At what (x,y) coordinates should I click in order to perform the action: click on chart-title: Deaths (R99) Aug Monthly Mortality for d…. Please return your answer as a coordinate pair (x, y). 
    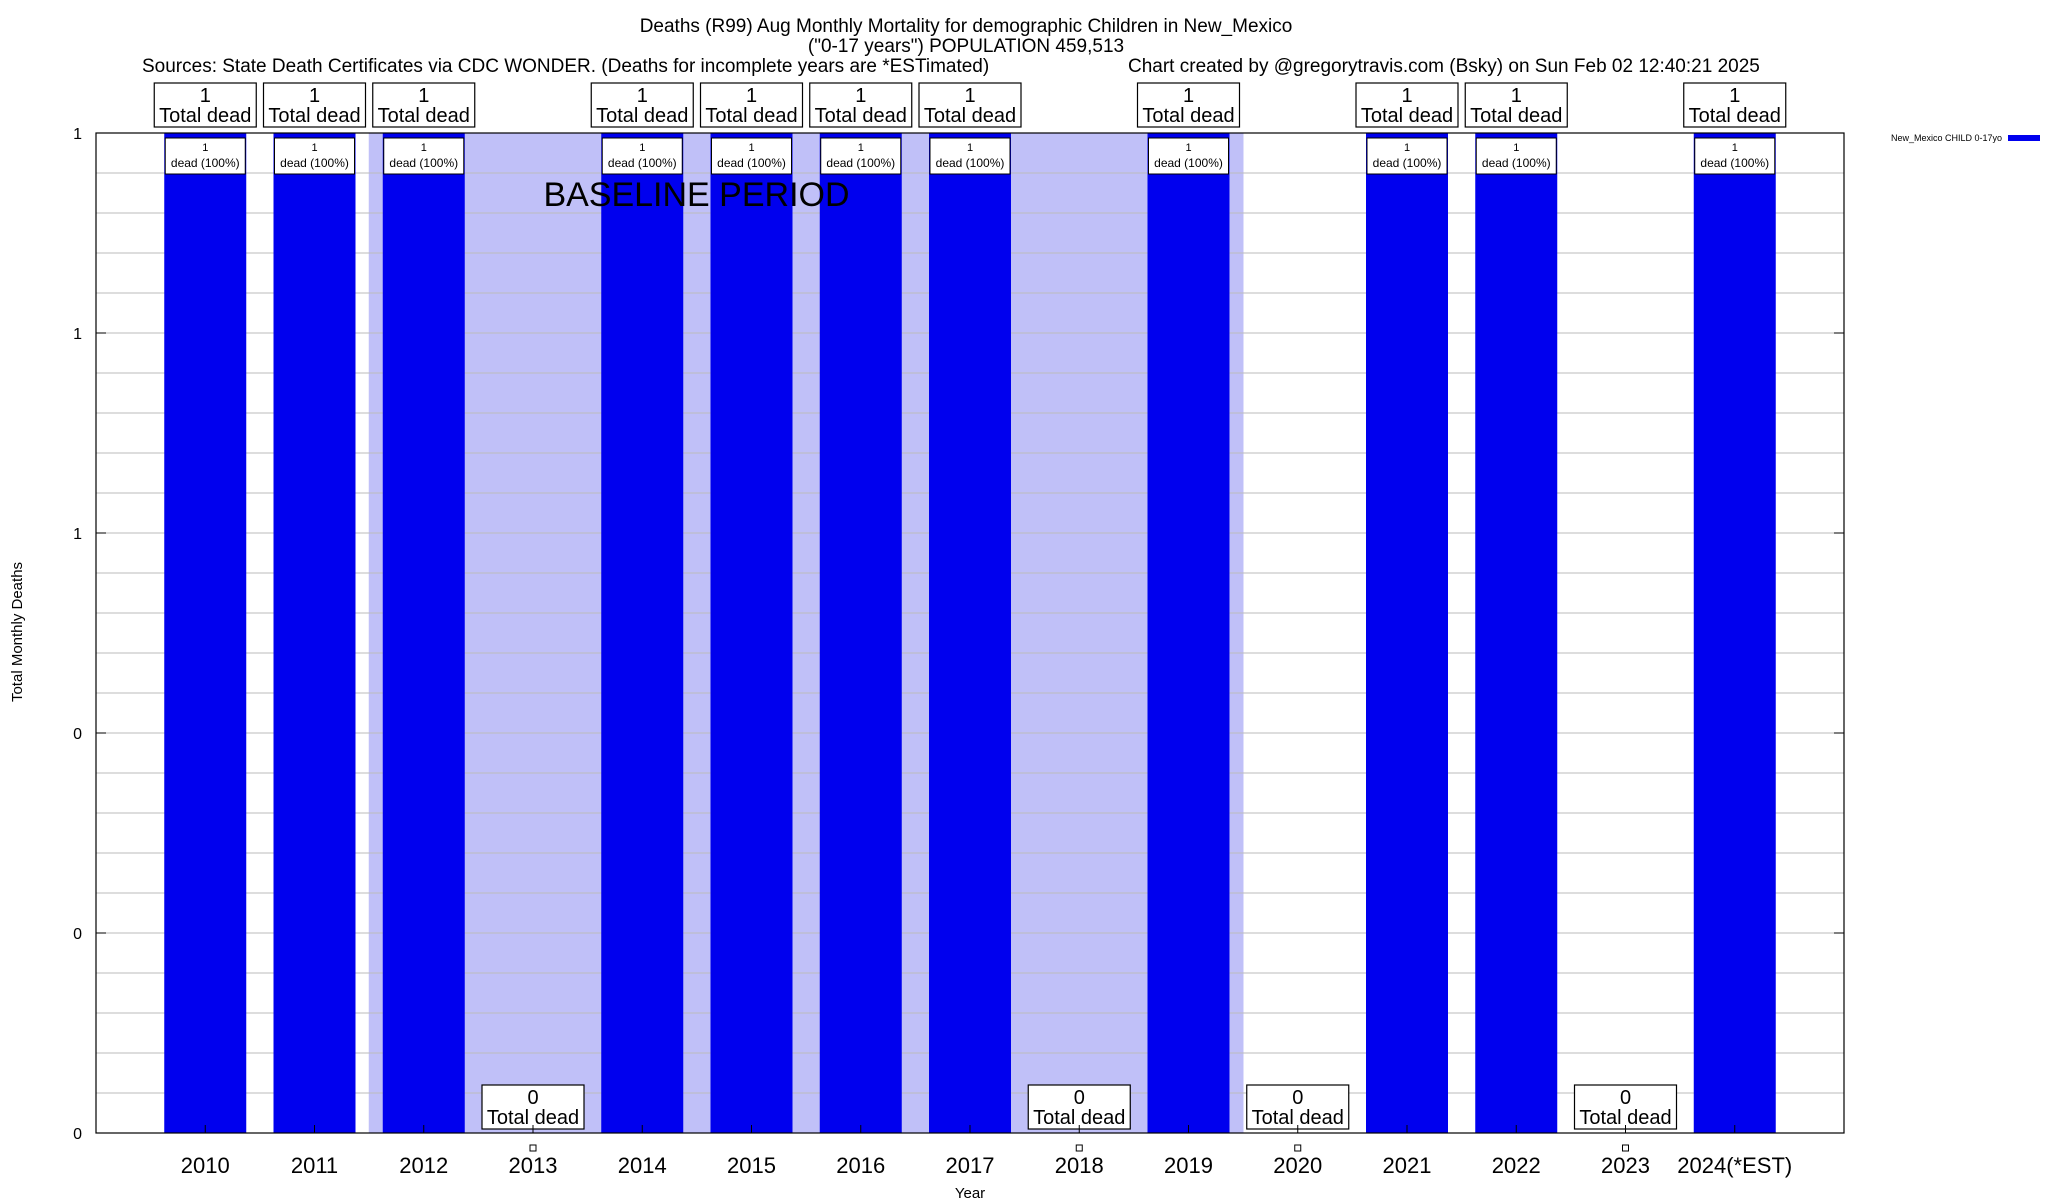
    Looking at the image, I should click on (966, 26).